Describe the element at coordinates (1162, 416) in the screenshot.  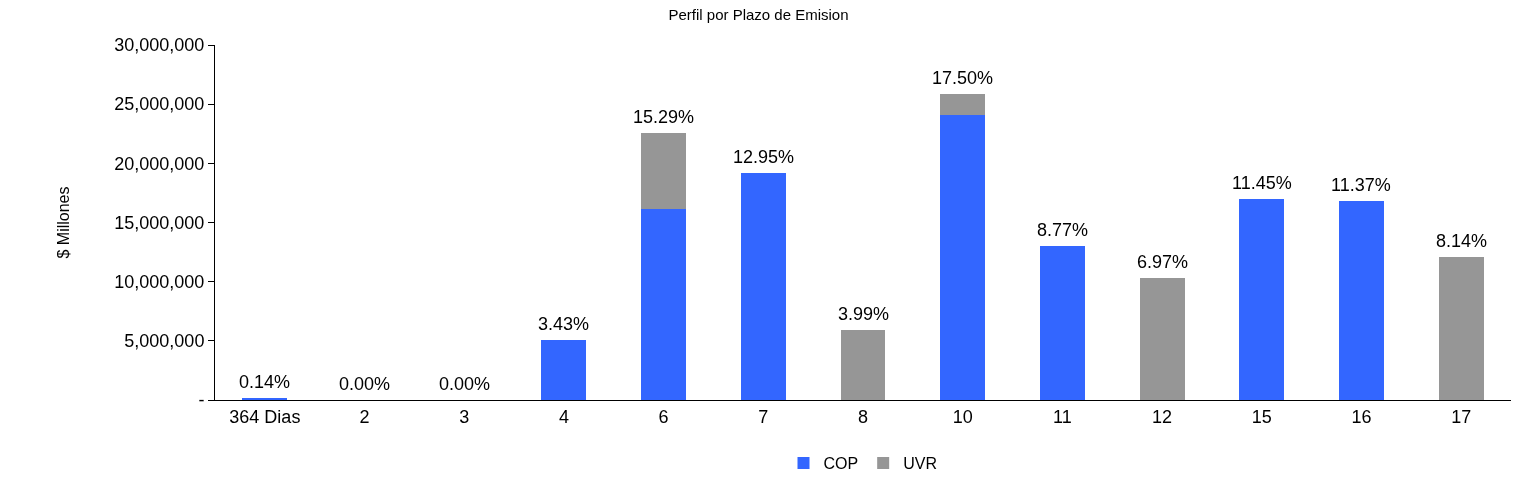
I see `x-tick-label: 12` at that location.